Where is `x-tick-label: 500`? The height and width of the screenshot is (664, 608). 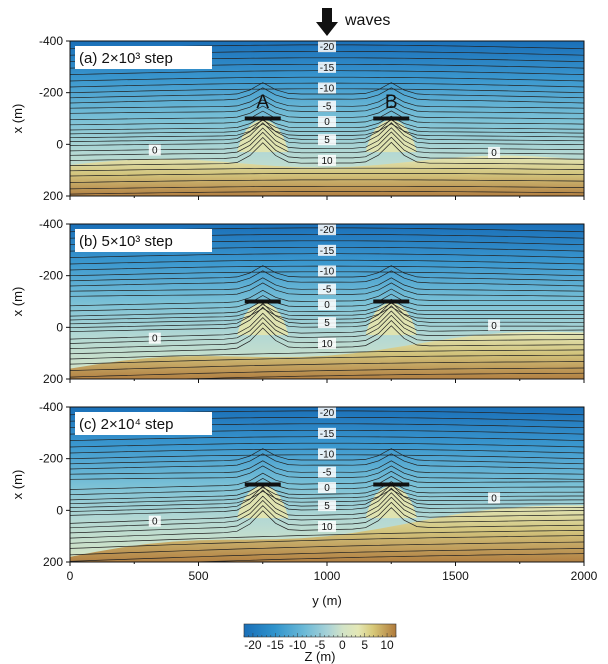 x-tick-label: 500 is located at coordinates (198, 576).